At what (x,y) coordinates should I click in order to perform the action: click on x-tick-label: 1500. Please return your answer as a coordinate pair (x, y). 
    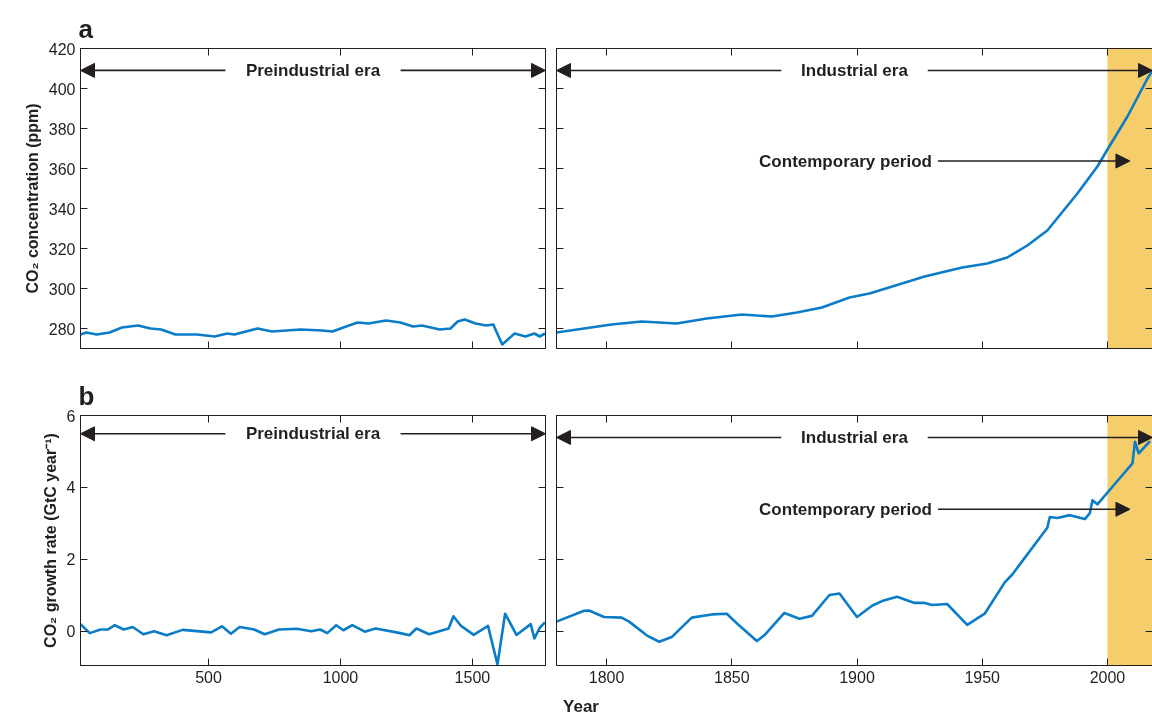
    Looking at the image, I should click on (472, 677).